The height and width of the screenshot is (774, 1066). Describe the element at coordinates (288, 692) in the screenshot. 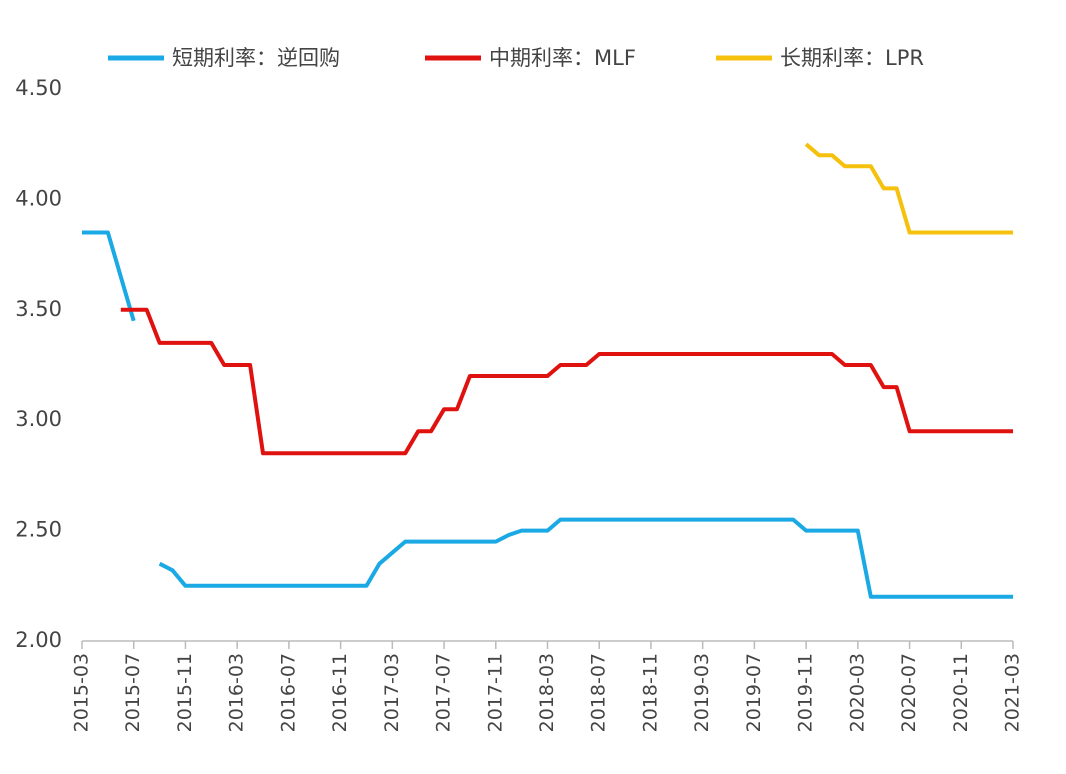

I see `x-tick-label: 2016-07` at that location.